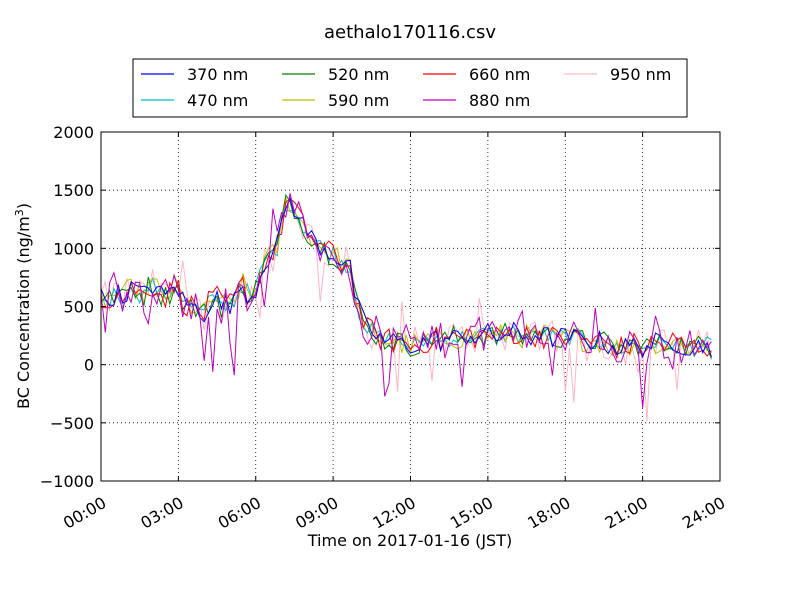 Image resolution: width=800 pixels, height=600 pixels. What do you see at coordinates (73, 190) in the screenshot?
I see `y-tick-label: 1500` at bounding box center [73, 190].